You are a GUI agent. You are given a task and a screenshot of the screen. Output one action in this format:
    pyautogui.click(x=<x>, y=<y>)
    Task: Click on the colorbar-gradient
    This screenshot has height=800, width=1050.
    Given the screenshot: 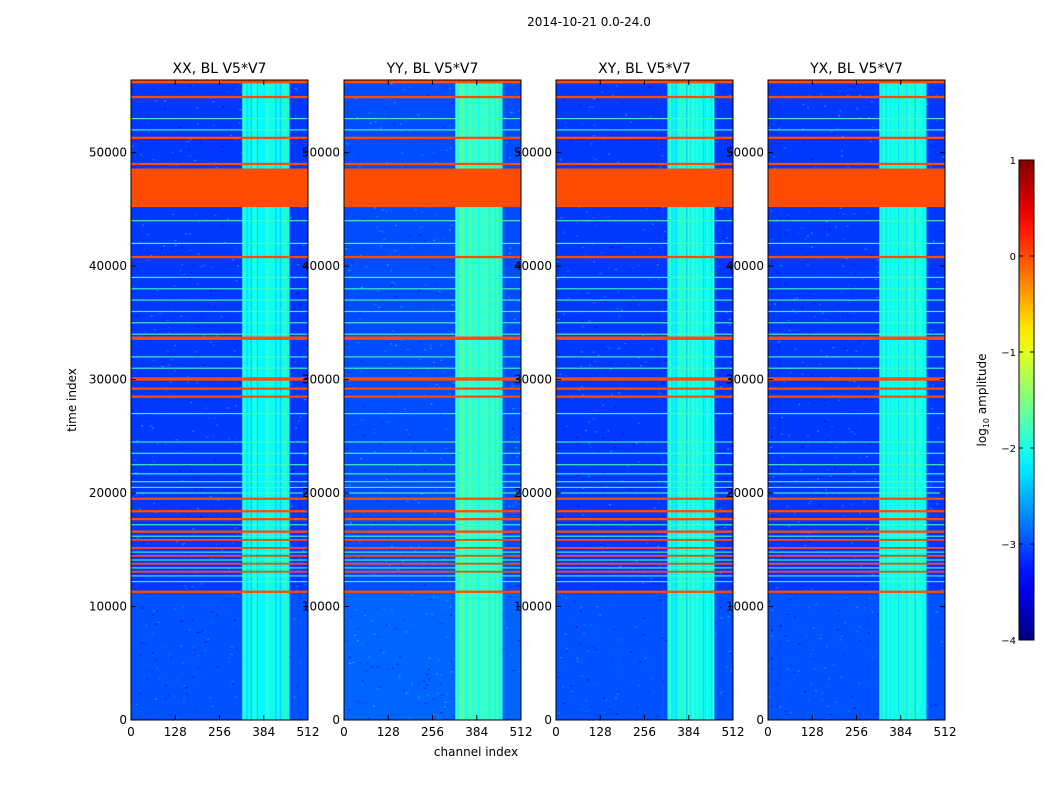 What is the action you would take?
    pyautogui.click(x=1026, y=400)
    